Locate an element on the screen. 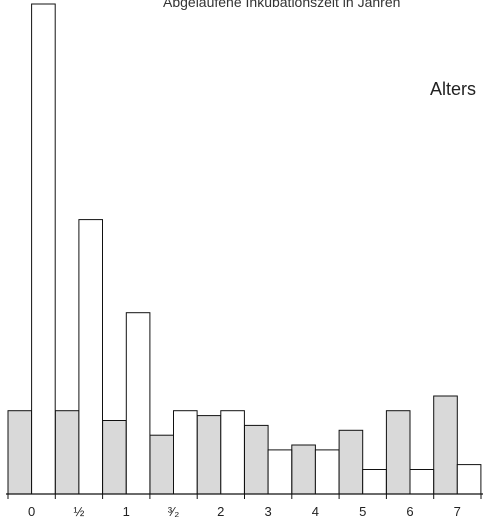 The width and height of the screenshot is (485, 526). x-tick-label: ½ is located at coordinates (78, 511).